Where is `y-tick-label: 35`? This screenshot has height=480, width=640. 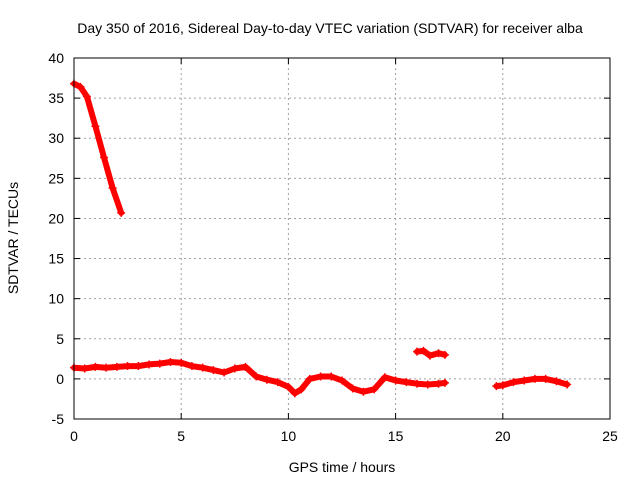 y-tick-label: 35 is located at coordinates (56, 98).